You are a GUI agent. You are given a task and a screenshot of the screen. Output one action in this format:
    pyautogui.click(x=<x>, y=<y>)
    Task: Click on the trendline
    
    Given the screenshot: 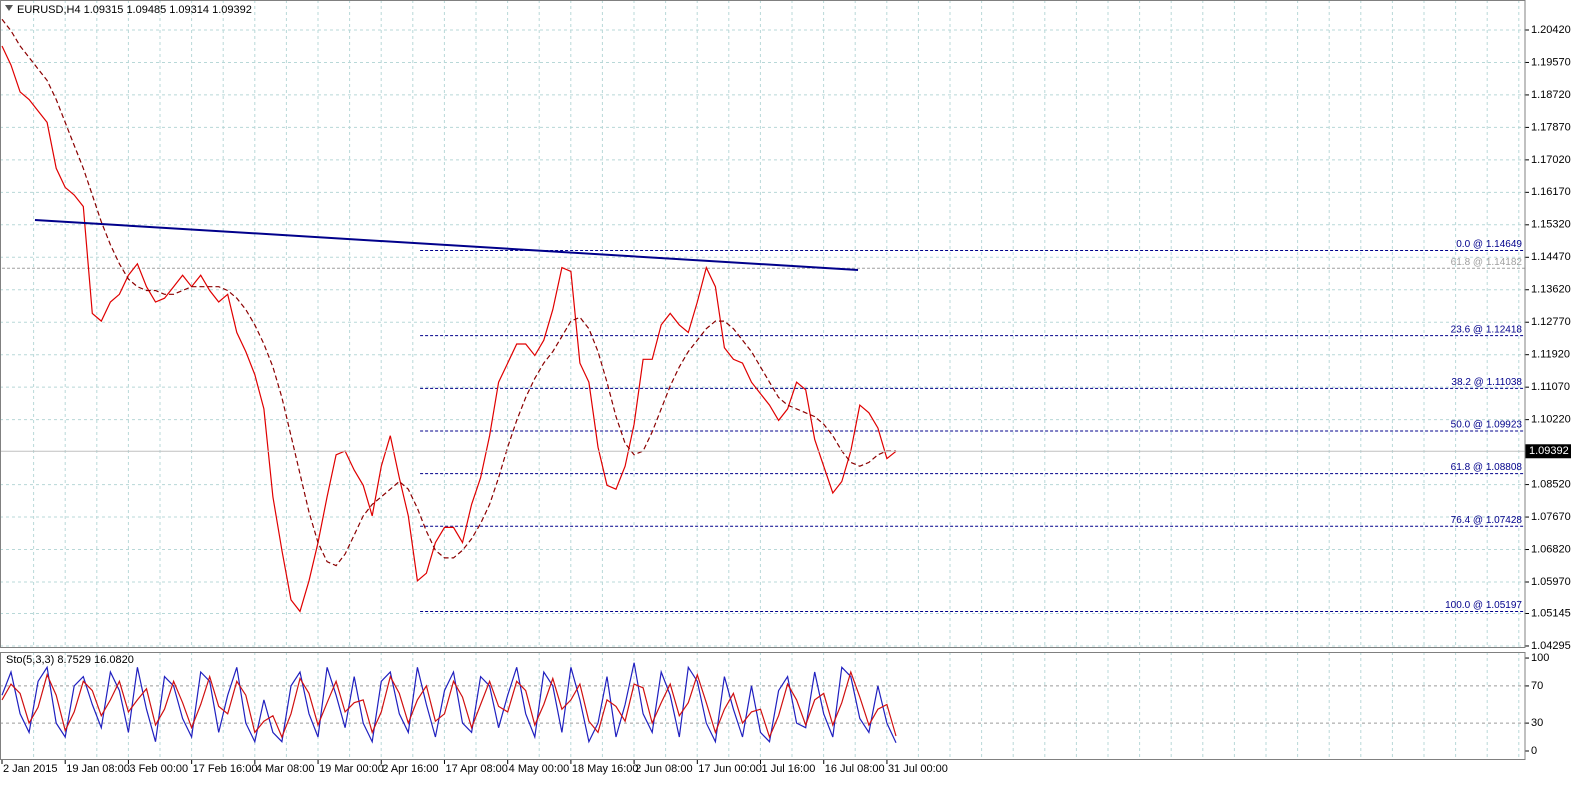 What is the action you would take?
    pyautogui.click(x=446, y=245)
    